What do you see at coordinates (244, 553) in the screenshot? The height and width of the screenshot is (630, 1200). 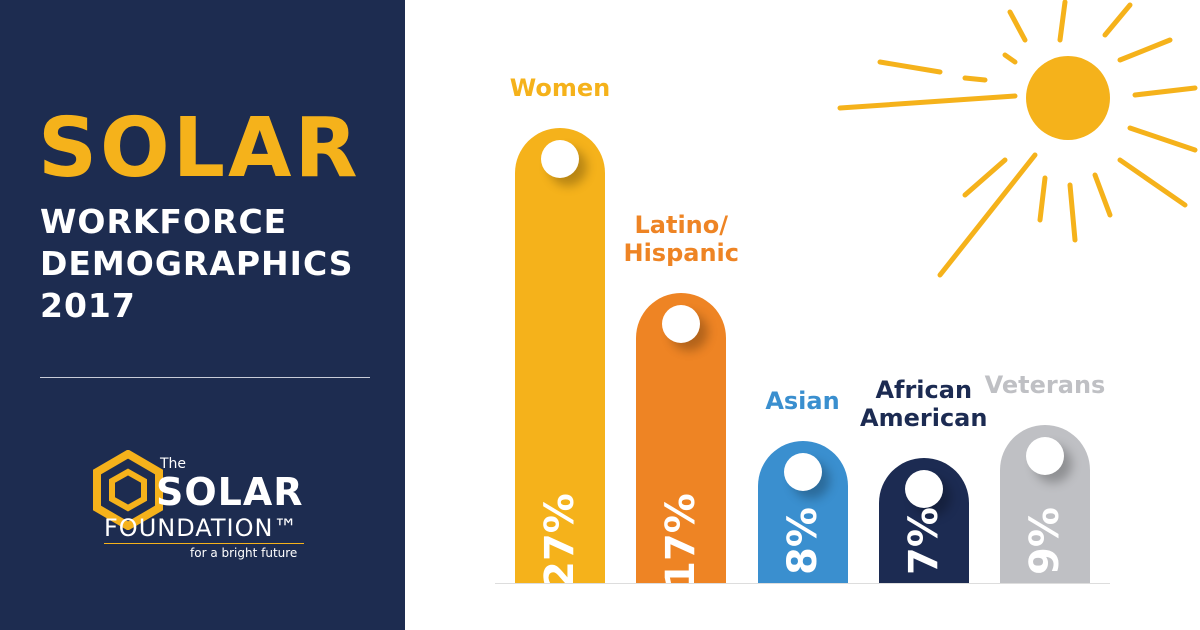 I see `logo-tagline: for a bright future` at bounding box center [244, 553].